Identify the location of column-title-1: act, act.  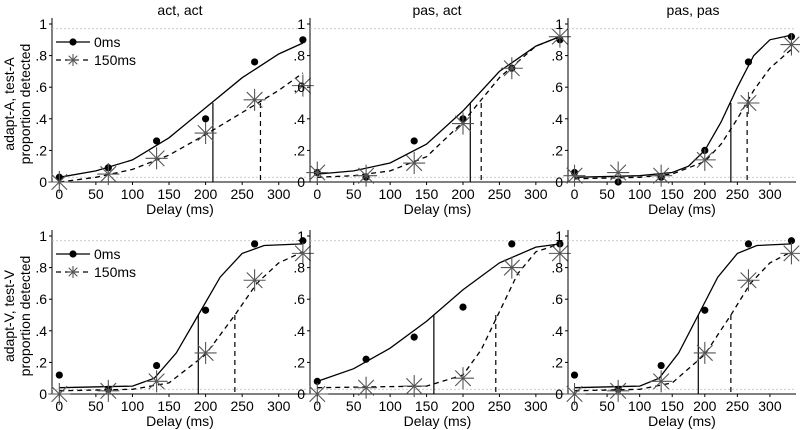
(179, 10).